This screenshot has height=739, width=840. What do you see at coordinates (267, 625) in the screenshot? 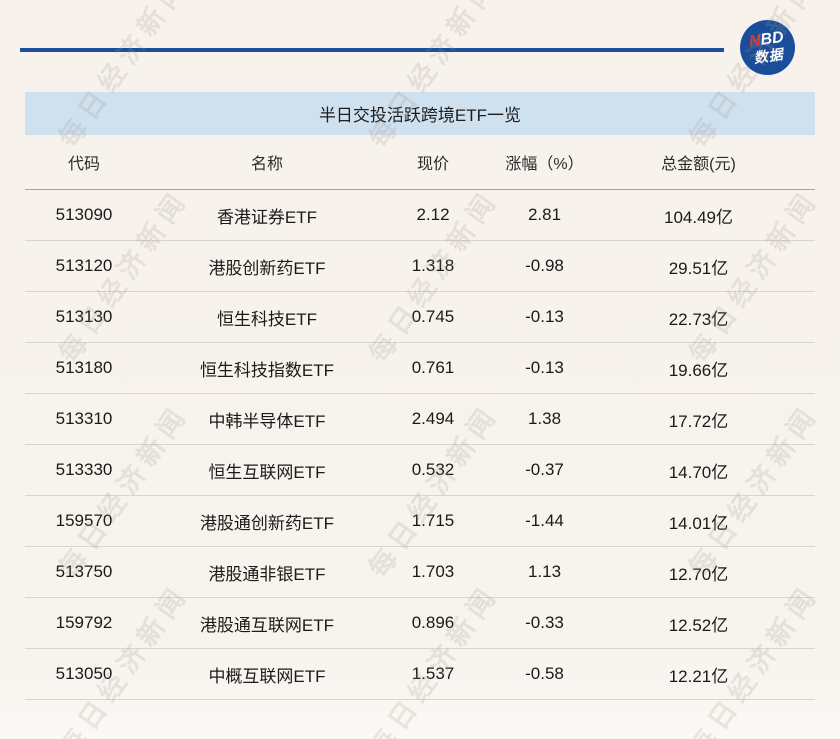
I see `cell-name: 港股通互联网ETF` at bounding box center [267, 625].